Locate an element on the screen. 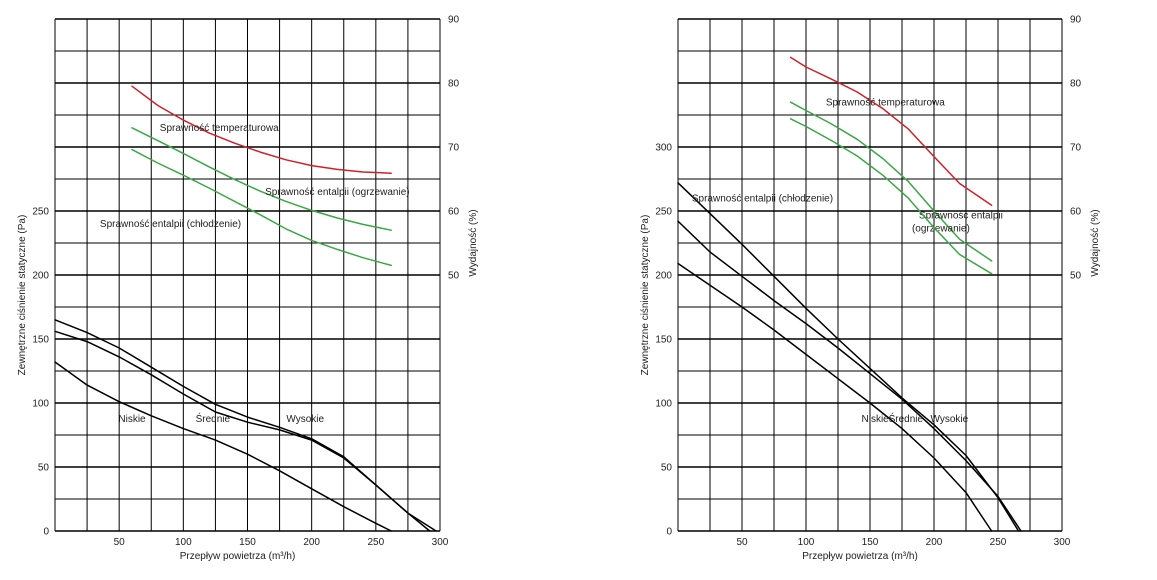  series-line-wysokie is located at coordinates (245, 425).